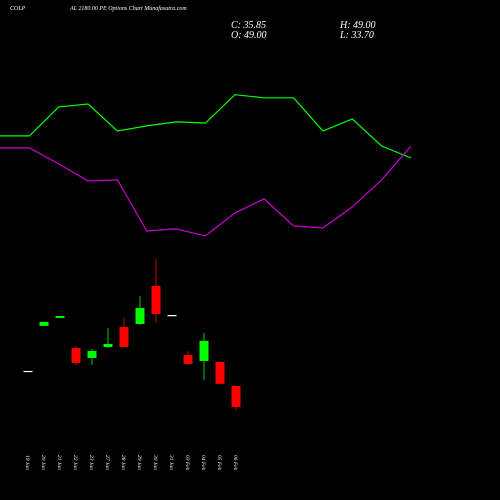 This screenshot has width=500, height=500. I want to click on high-label: H: 49.00, so click(357, 25).